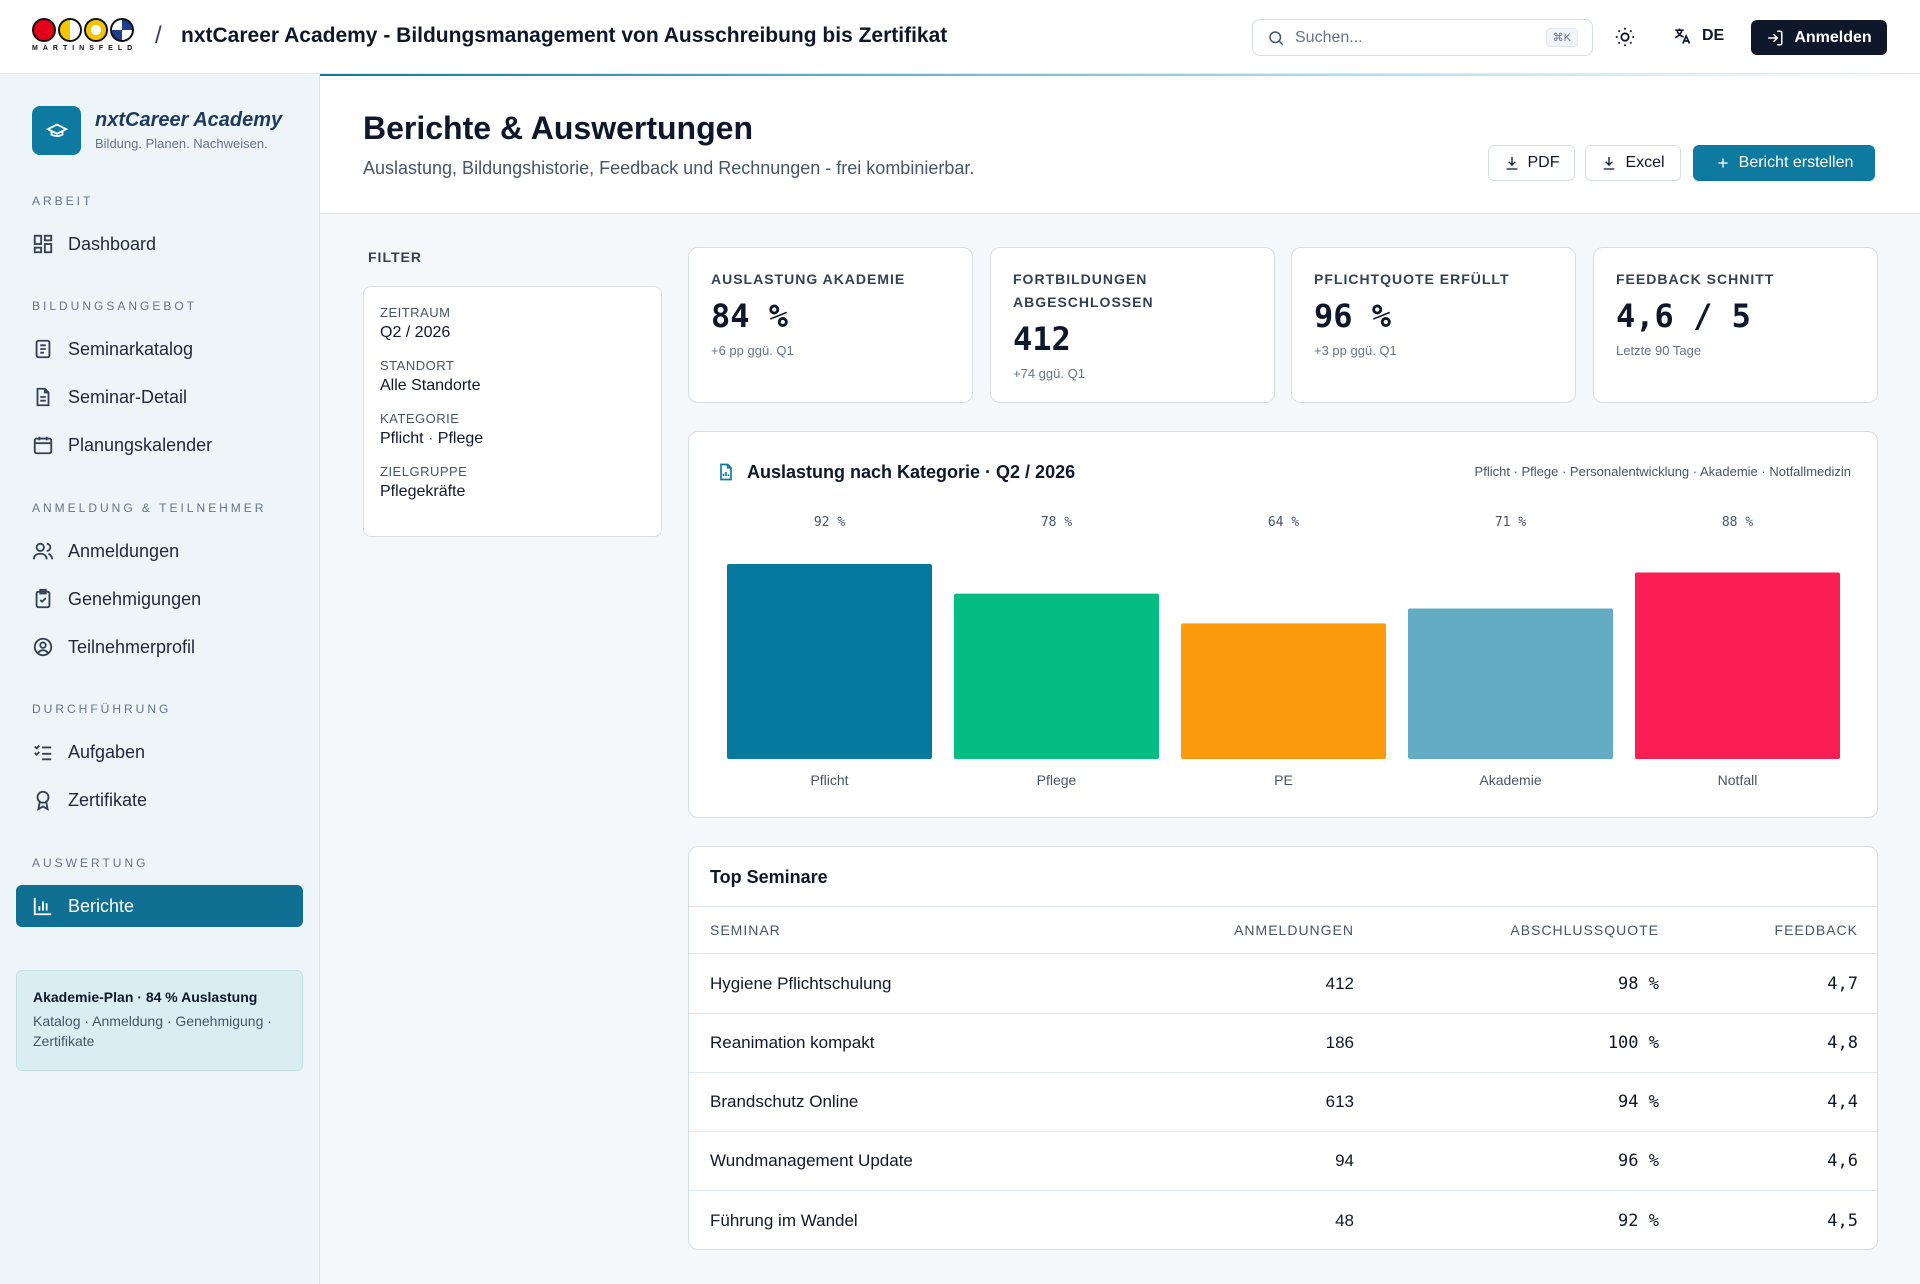  Describe the element at coordinates (395, 257) in the screenshot. I see `filter-heading: FILTER` at that location.